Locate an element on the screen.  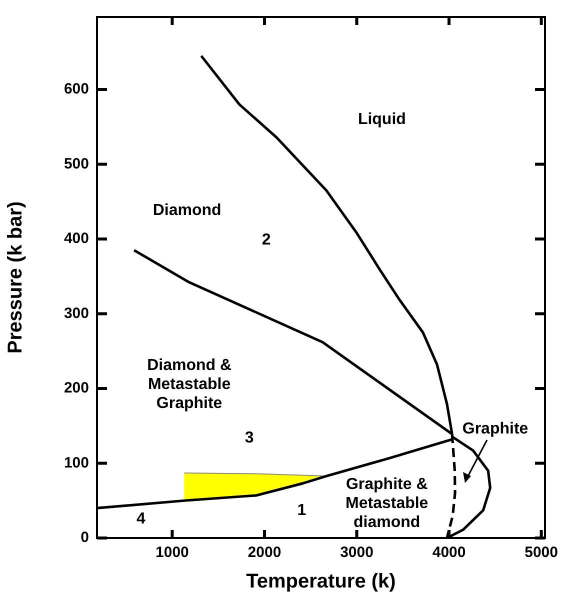
annotation: 2 is located at coordinates (266, 239).